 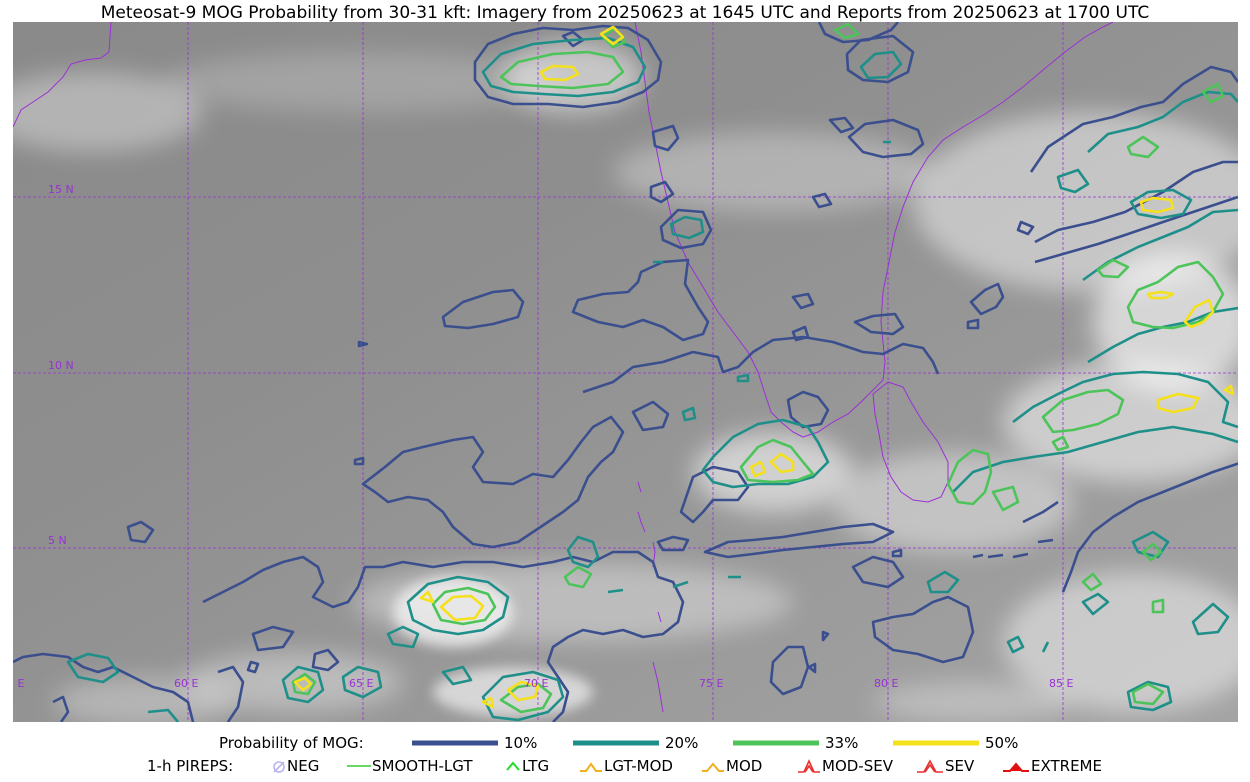 I want to click on lat-label-5n: 5 N, so click(x=57, y=540).